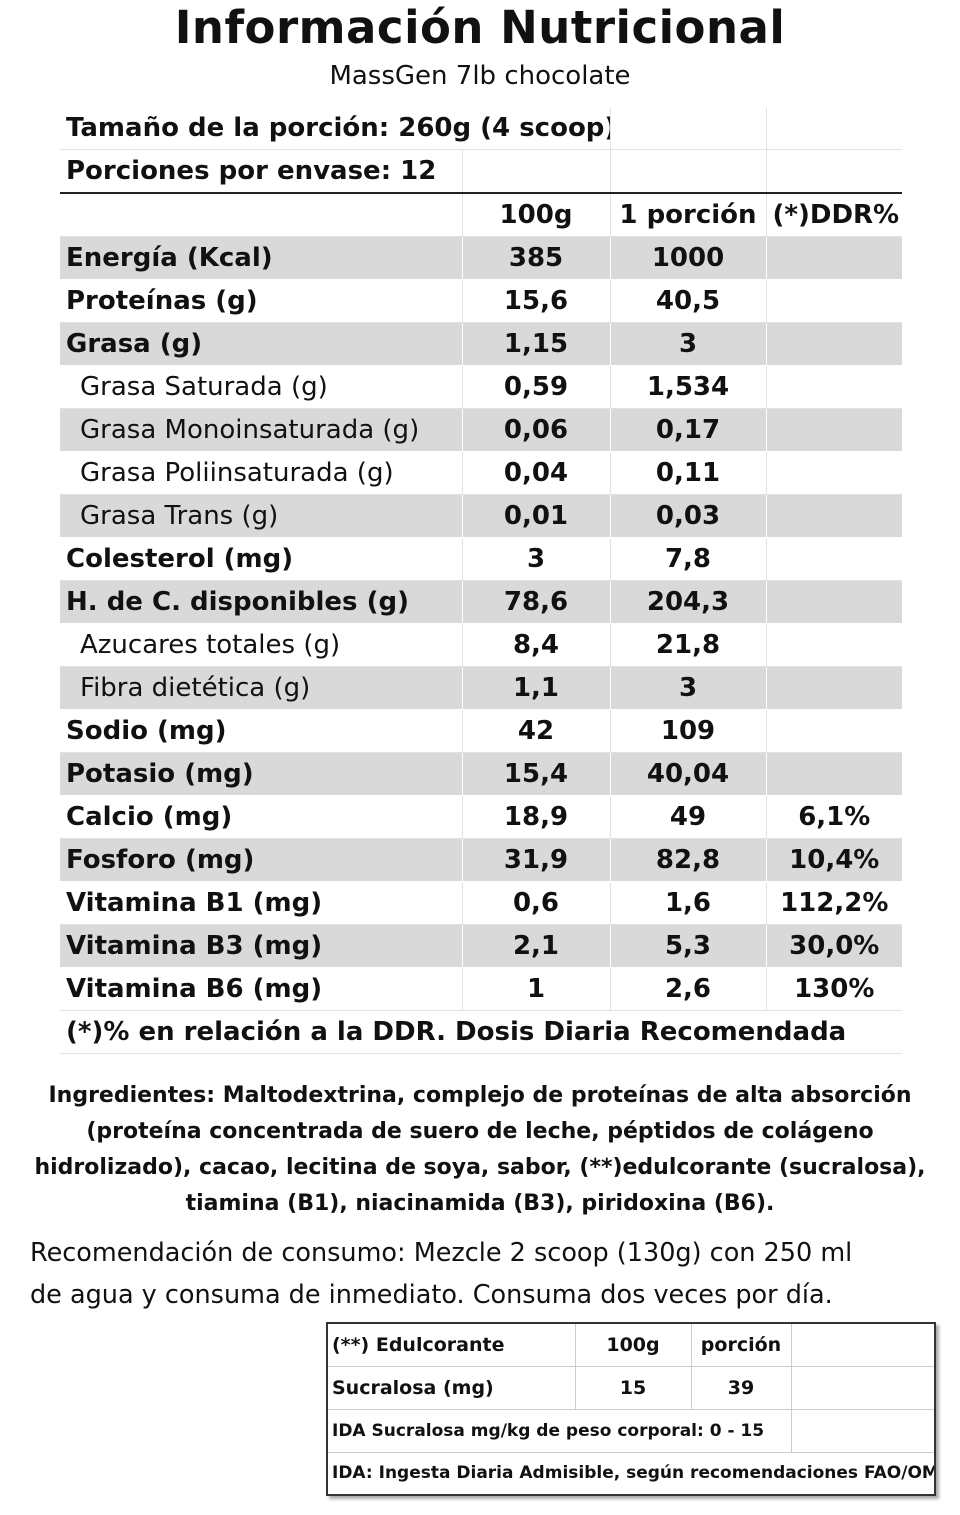 The image size is (960, 1515). Describe the element at coordinates (481, 903) in the screenshot. I see `nutrient-row: Vitamina B1 (mg) 0,6 1,6 112,2%` at that location.